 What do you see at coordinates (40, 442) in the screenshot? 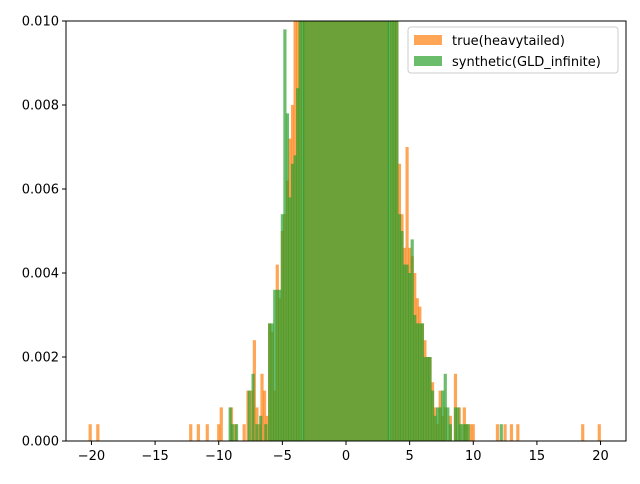
I see `y-tick-label: 0.000` at bounding box center [40, 442].